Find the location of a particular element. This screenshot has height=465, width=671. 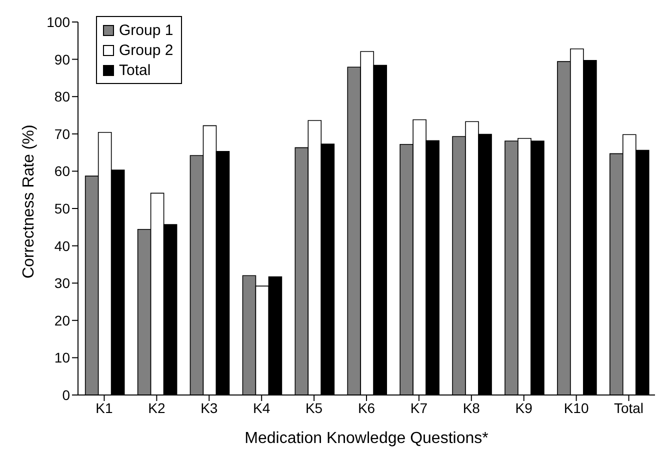

x-tick-label: K10 is located at coordinates (576, 408).